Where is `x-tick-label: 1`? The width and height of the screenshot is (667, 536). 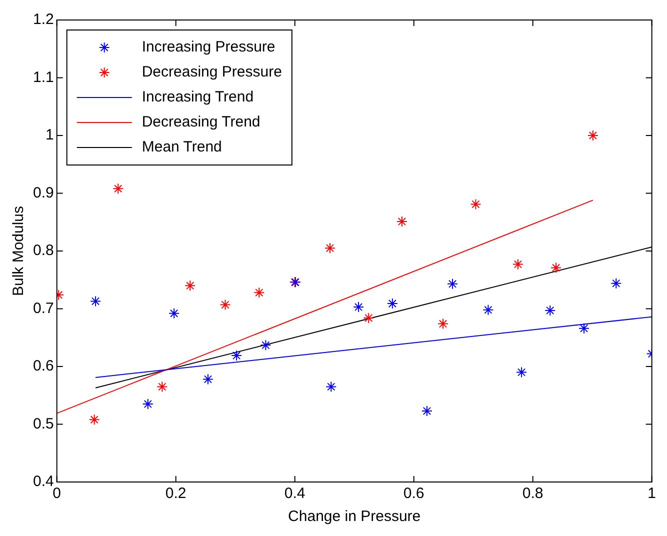 x-tick-label: 1 is located at coordinates (652, 493).